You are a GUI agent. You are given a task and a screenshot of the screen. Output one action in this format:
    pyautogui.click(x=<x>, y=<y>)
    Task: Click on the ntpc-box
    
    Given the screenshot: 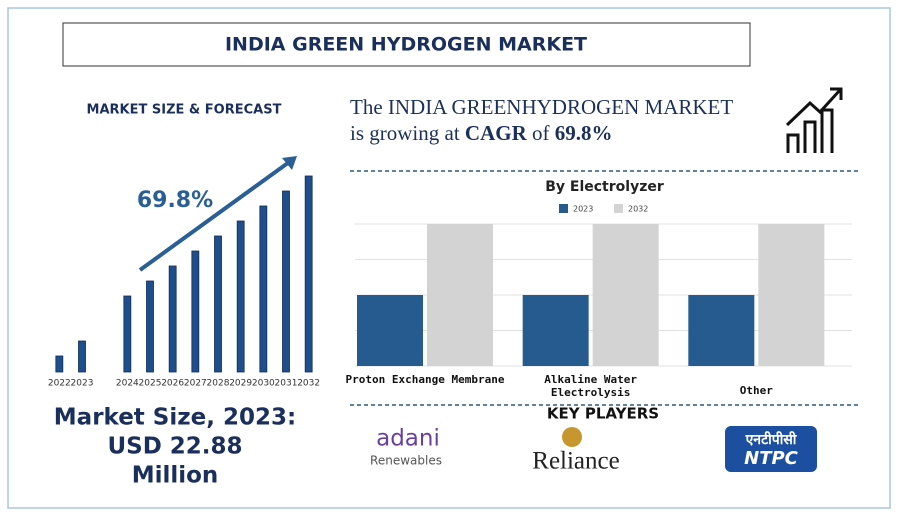 What is the action you would take?
    pyautogui.click(x=771, y=449)
    